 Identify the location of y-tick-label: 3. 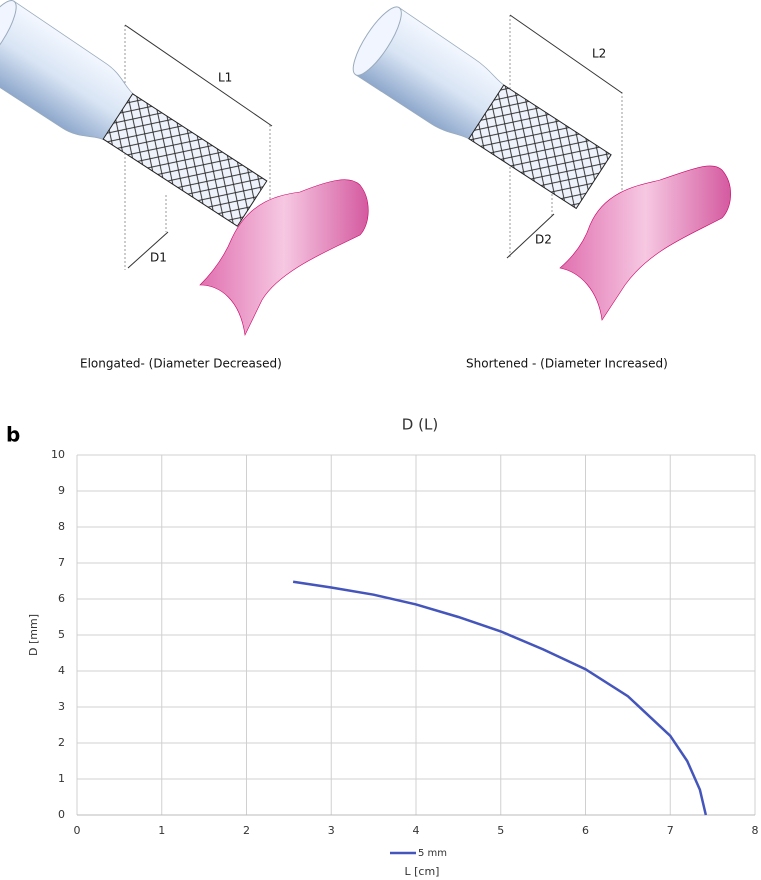
(61, 706).